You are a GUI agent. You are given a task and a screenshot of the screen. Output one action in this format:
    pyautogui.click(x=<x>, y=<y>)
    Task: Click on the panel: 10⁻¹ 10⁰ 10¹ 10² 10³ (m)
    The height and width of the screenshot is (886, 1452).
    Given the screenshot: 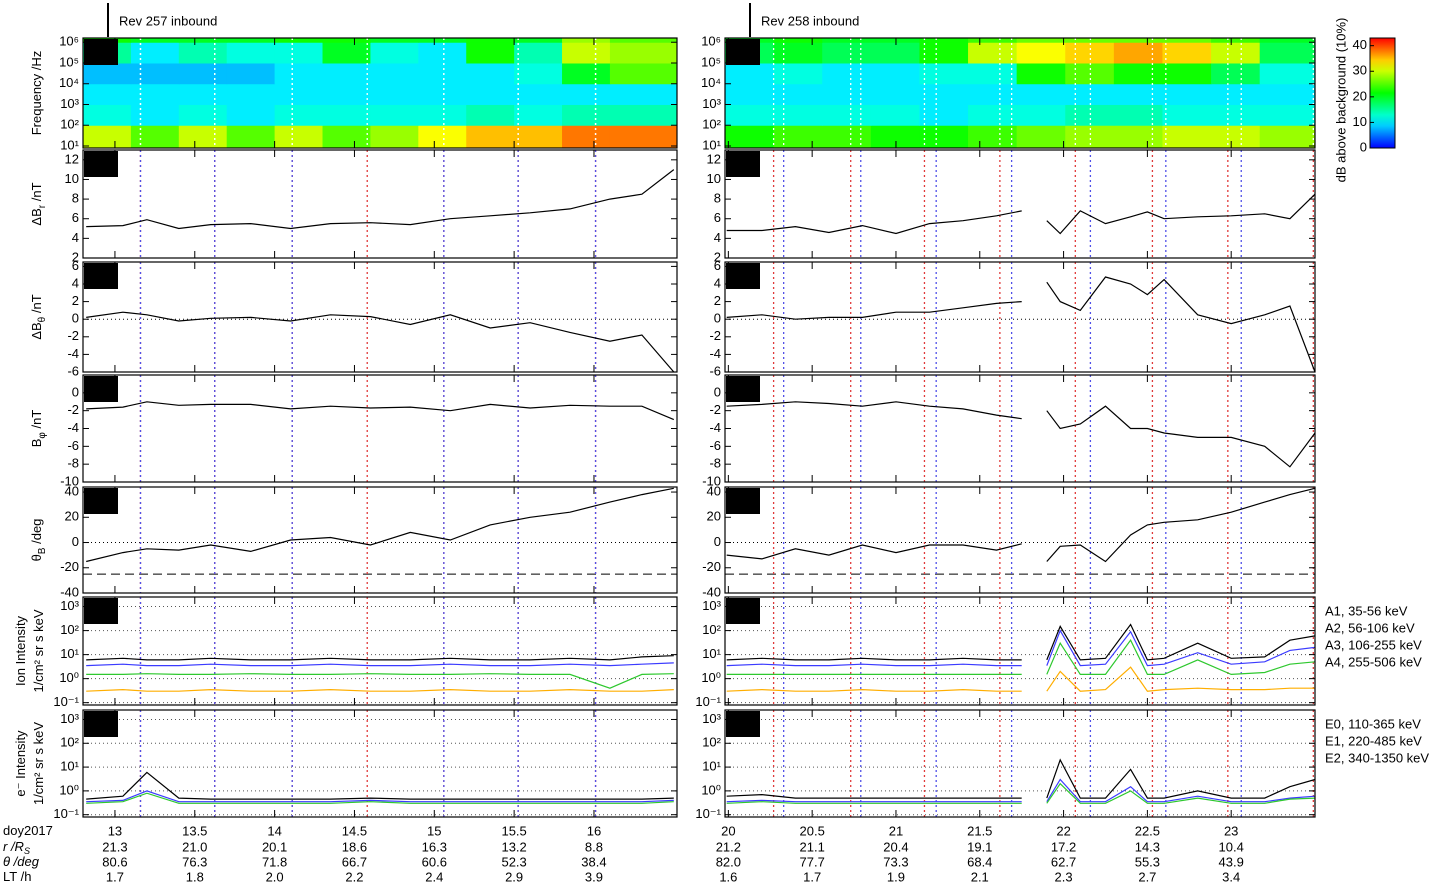 What is the action you would take?
    pyautogui.click(x=1005, y=652)
    